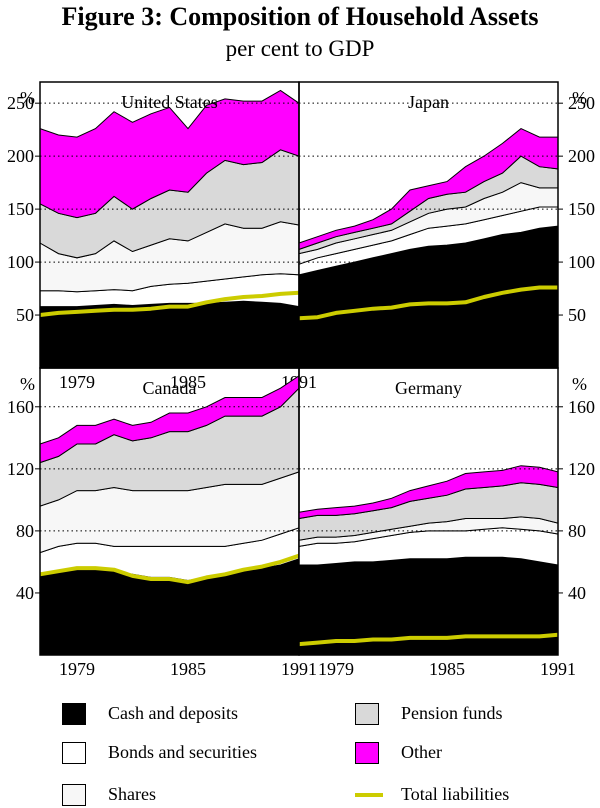 The image size is (600, 808). I want to click on legend-label-shares: Shares, so click(132, 794).